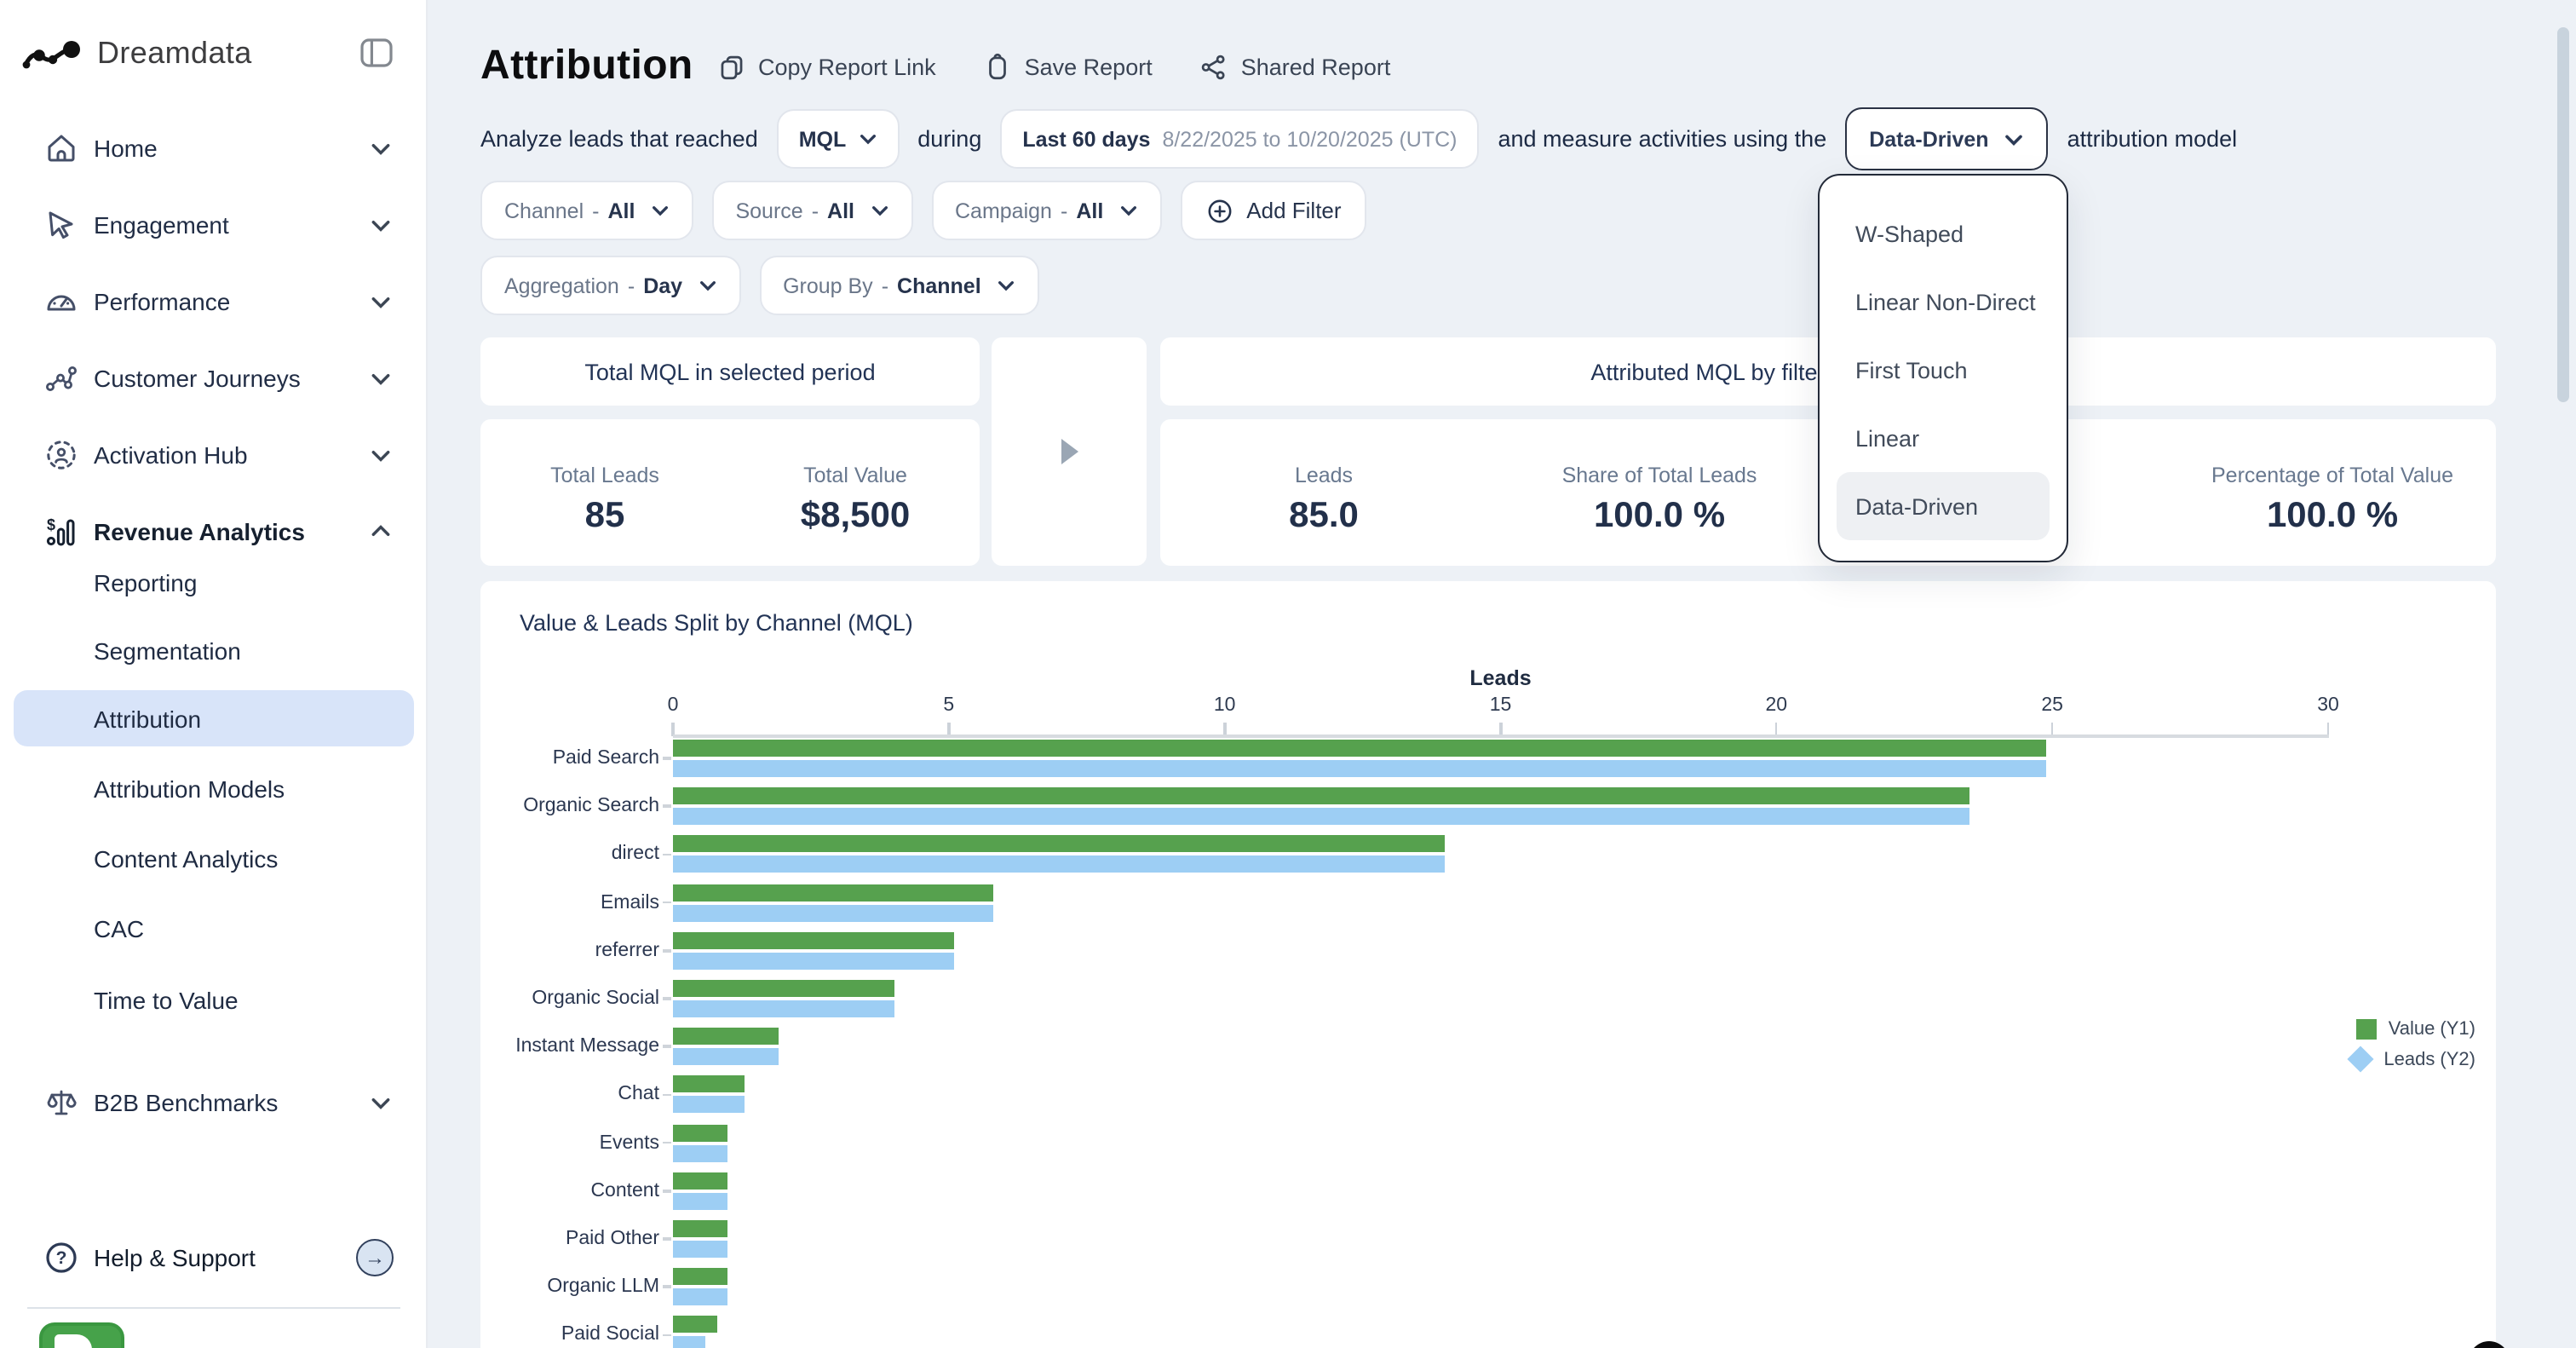 The height and width of the screenshot is (1348, 2576). Describe the element at coordinates (1943, 506) in the screenshot. I see `model-option-data-driven: Data-Driven` at that location.